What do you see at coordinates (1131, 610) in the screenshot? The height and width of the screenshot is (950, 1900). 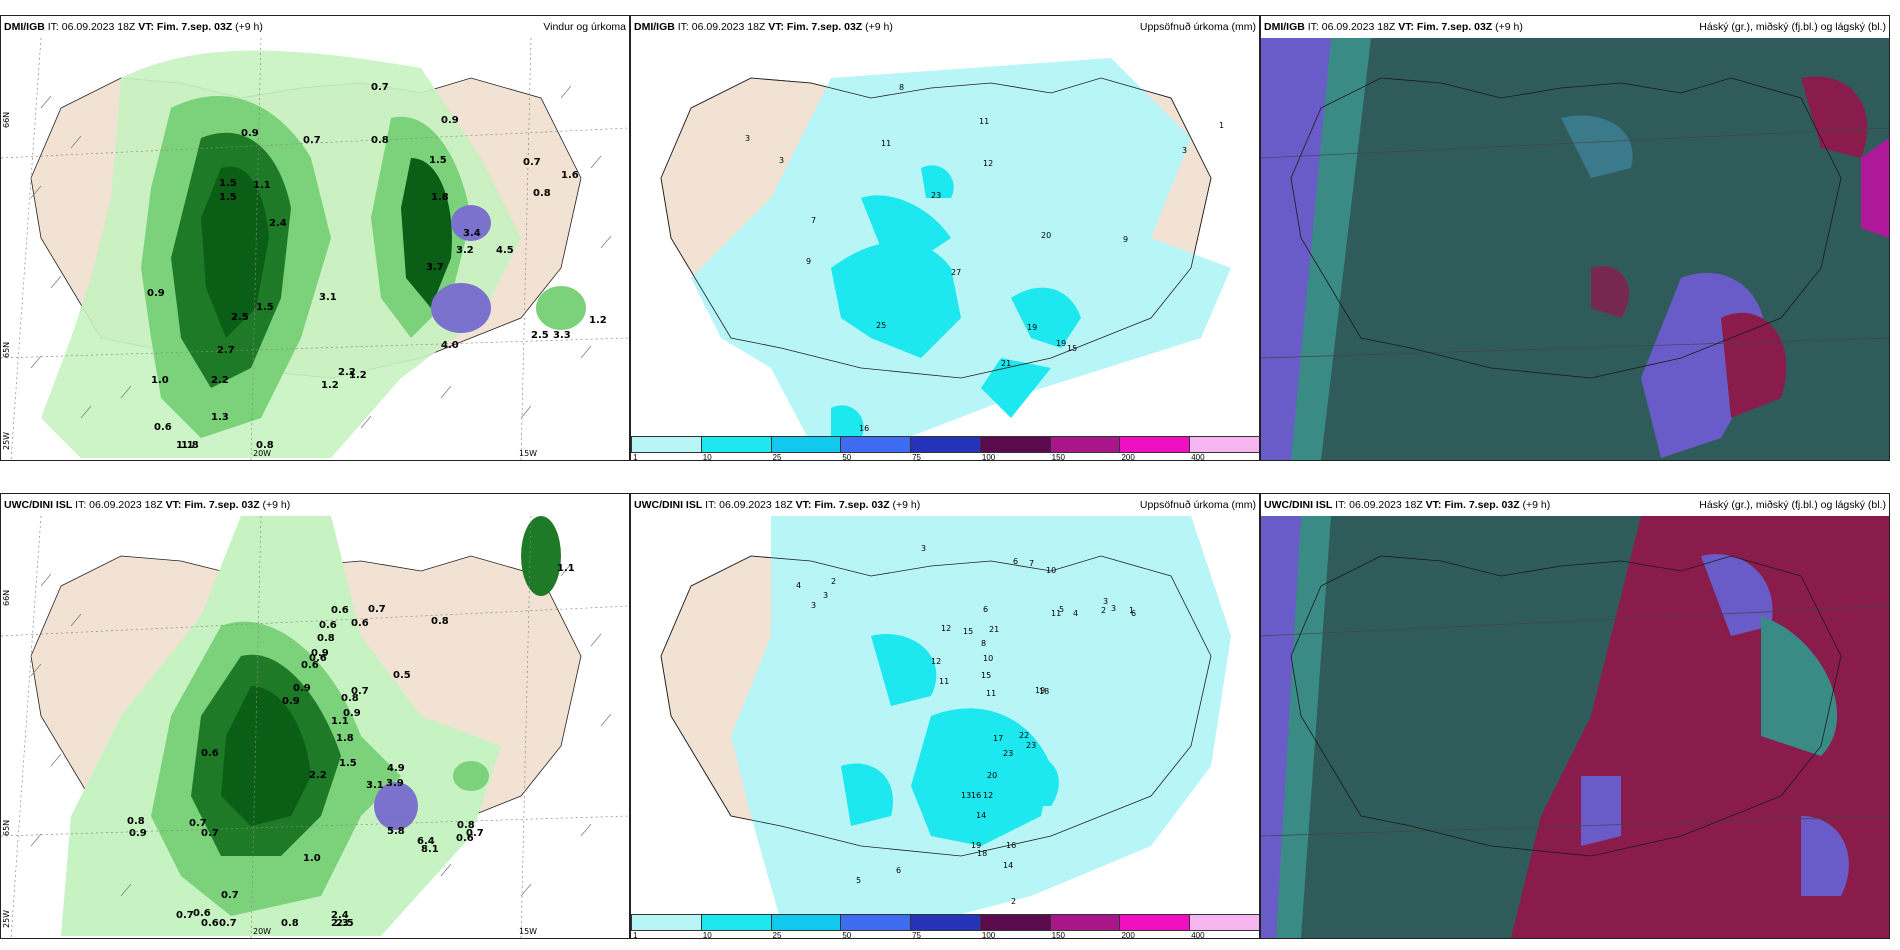 I see `value-label: 1` at bounding box center [1131, 610].